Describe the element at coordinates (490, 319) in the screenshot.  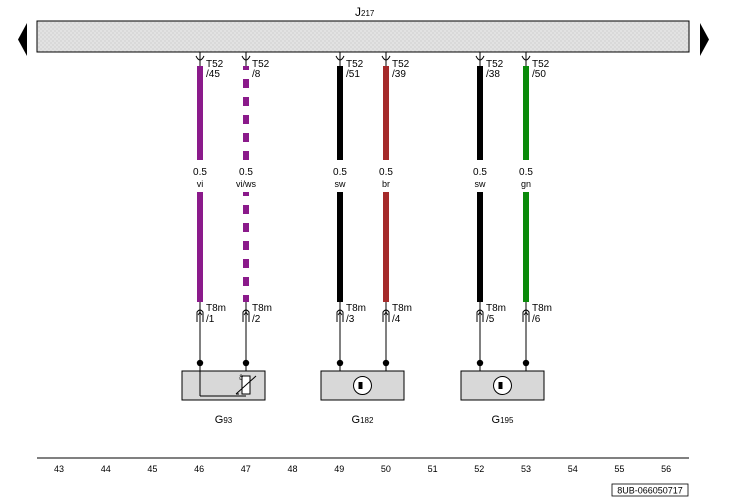
I see `bottom-pin-number: /5` at that location.